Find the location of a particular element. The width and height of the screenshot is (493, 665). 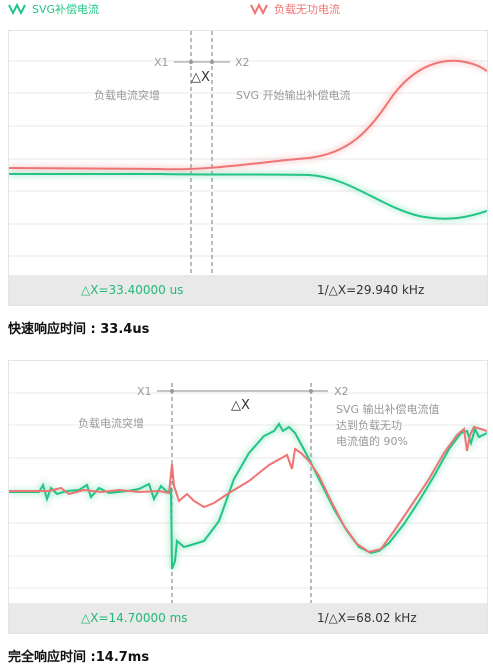

freq-readout: 1/△X=68.02 kHz is located at coordinates (367, 618).